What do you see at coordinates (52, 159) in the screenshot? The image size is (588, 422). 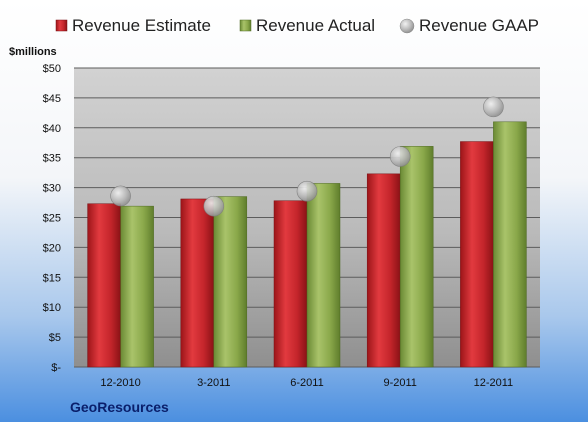 I see `y-tick-label: $35` at bounding box center [52, 159].